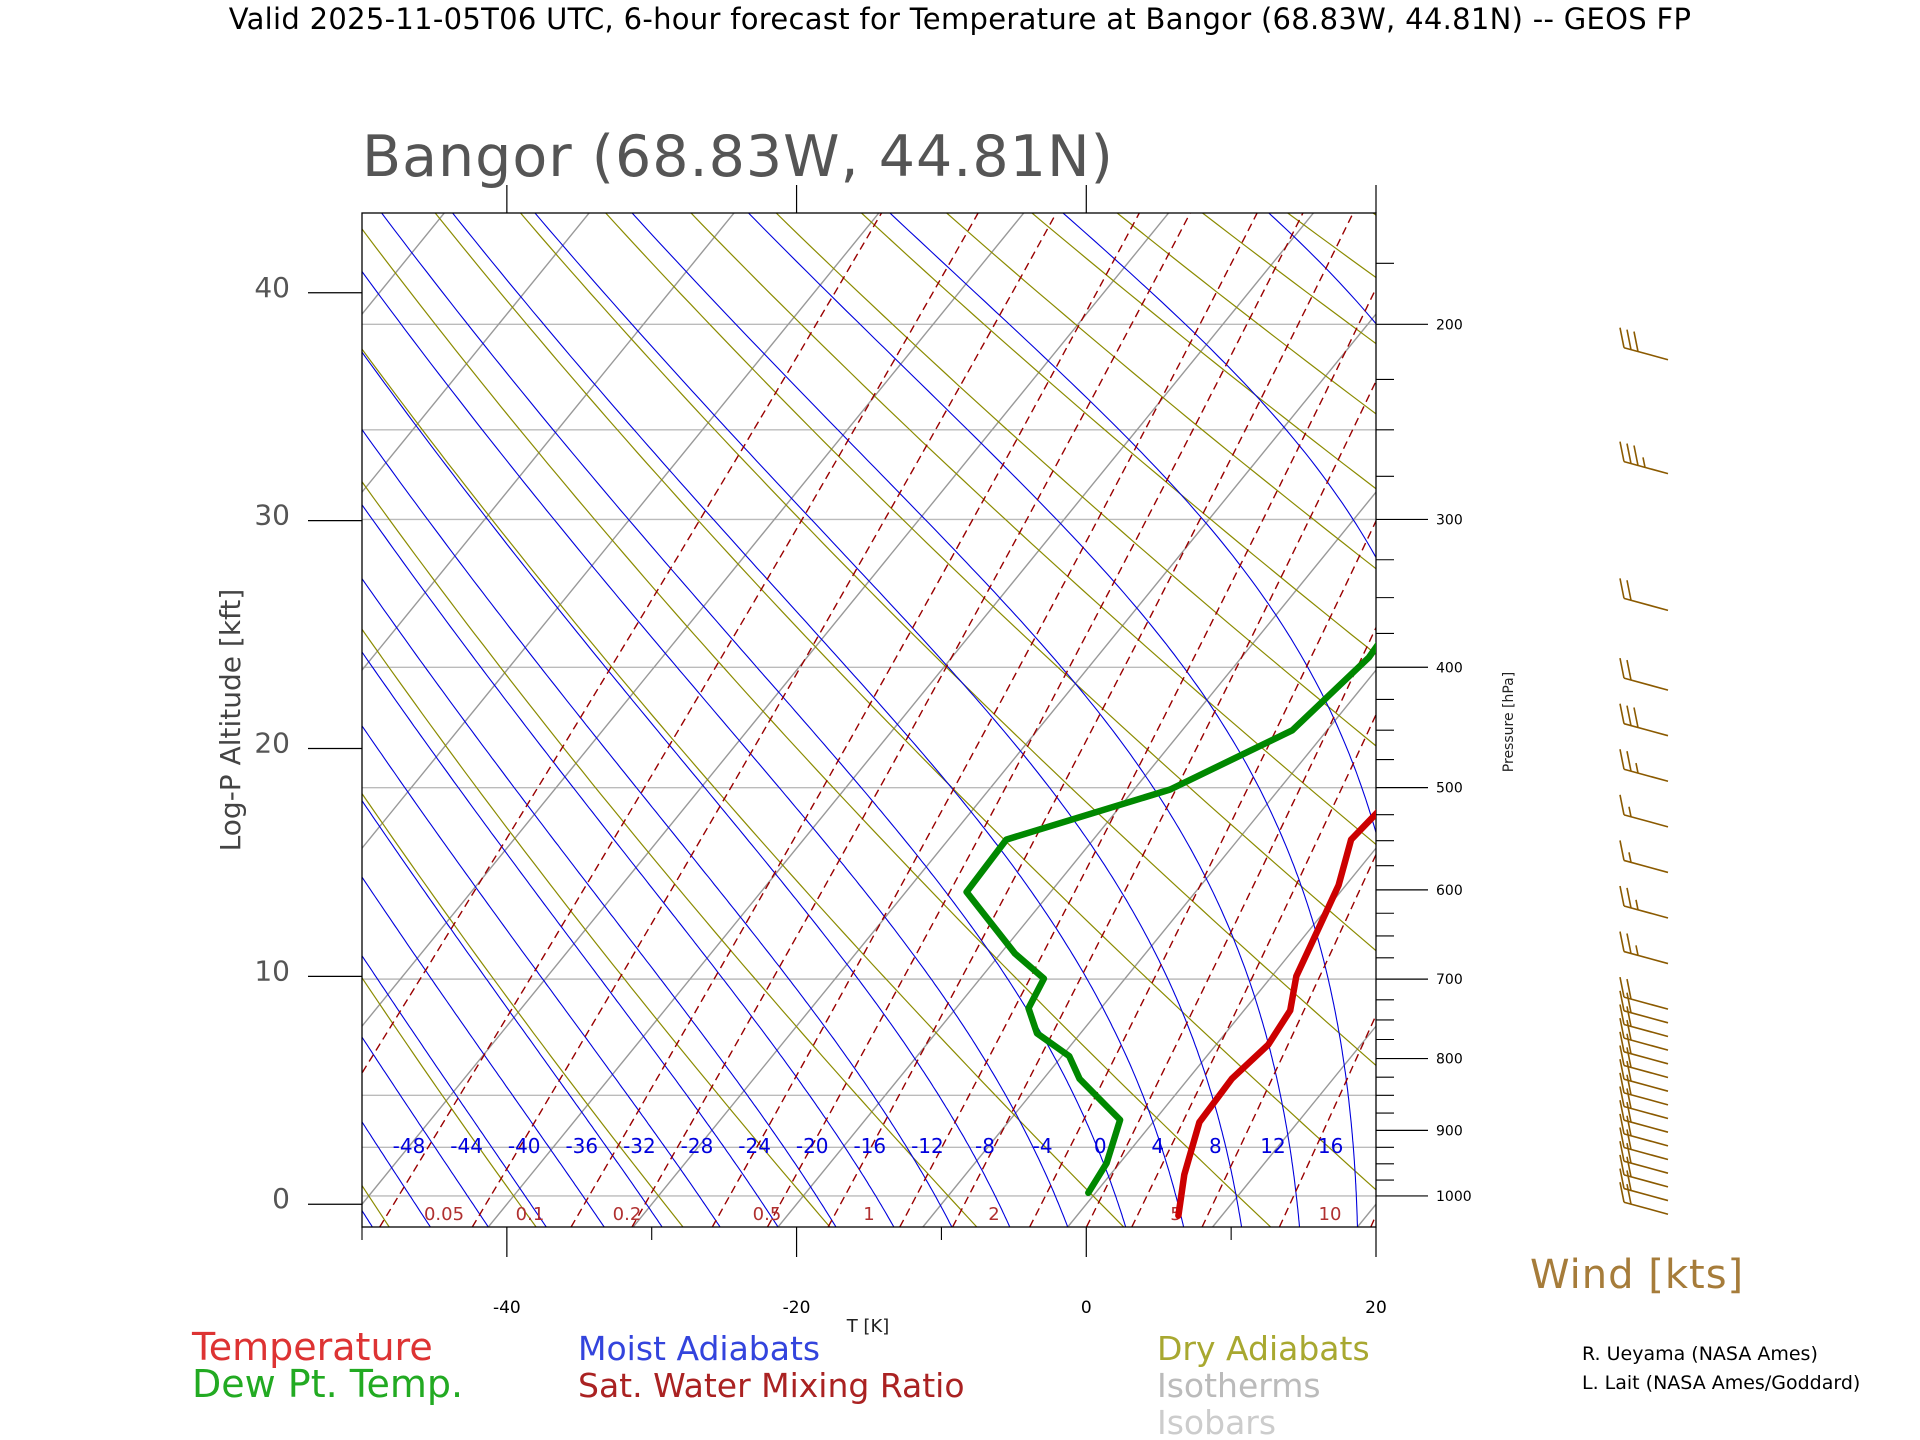  I want to click on sounding-profiles, so click(1169, 930).